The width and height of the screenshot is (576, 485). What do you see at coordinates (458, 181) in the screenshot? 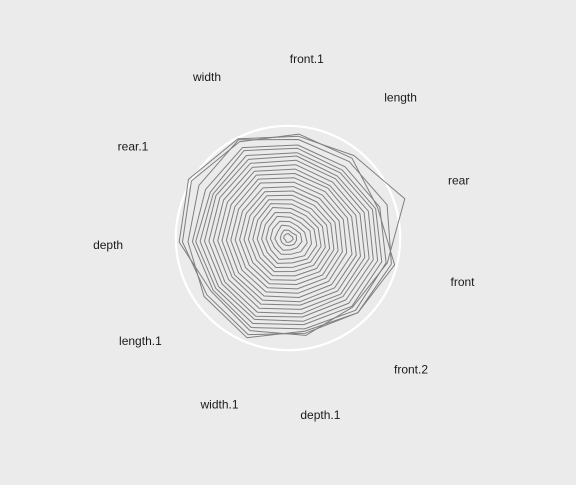
I see `axis-label-rear: rear` at bounding box center [458, 181].